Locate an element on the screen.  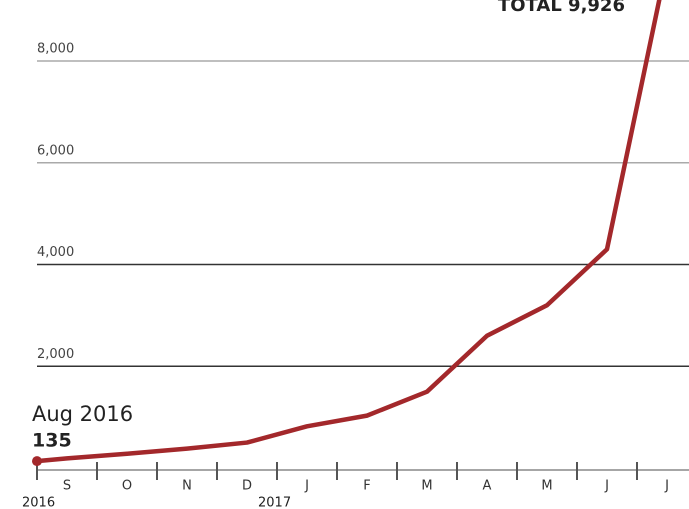
start-point is located at coordinates (37, 461).